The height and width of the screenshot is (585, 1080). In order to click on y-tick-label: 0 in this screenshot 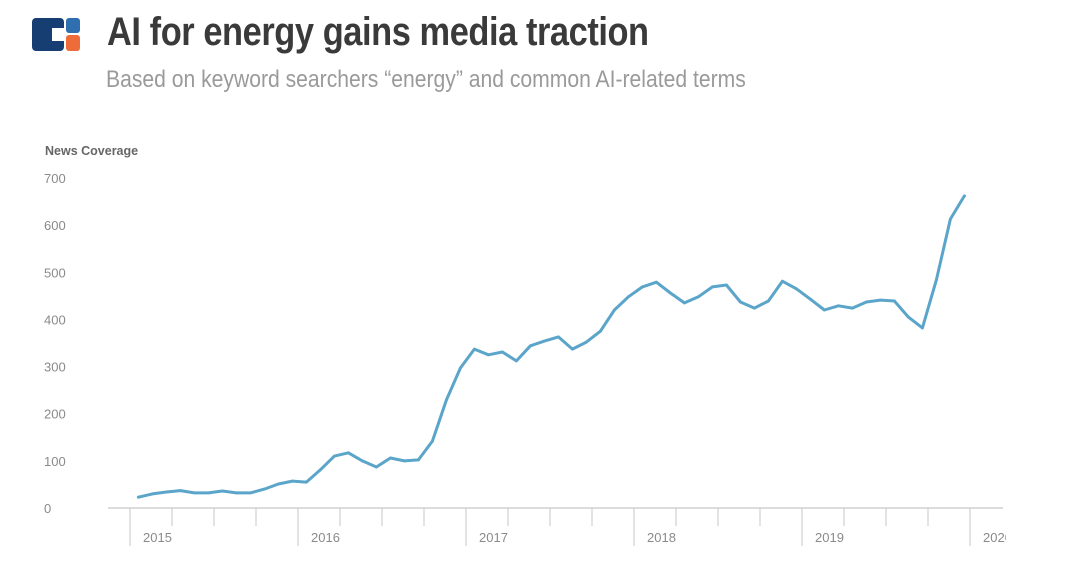, I will do `click(47, 508)`.